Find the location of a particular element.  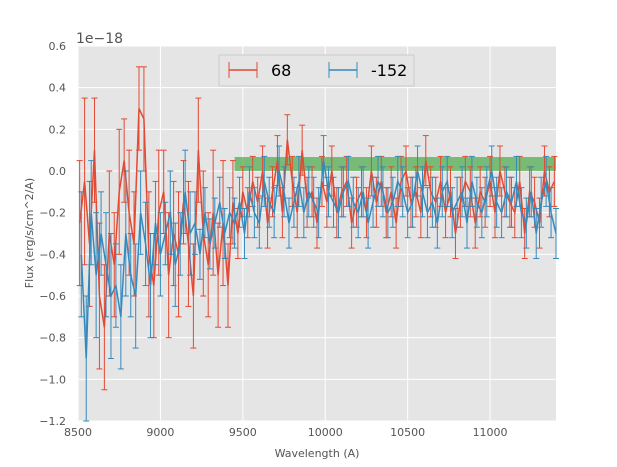

x-tick-label: 11000 is located at coordinates (490, 432).